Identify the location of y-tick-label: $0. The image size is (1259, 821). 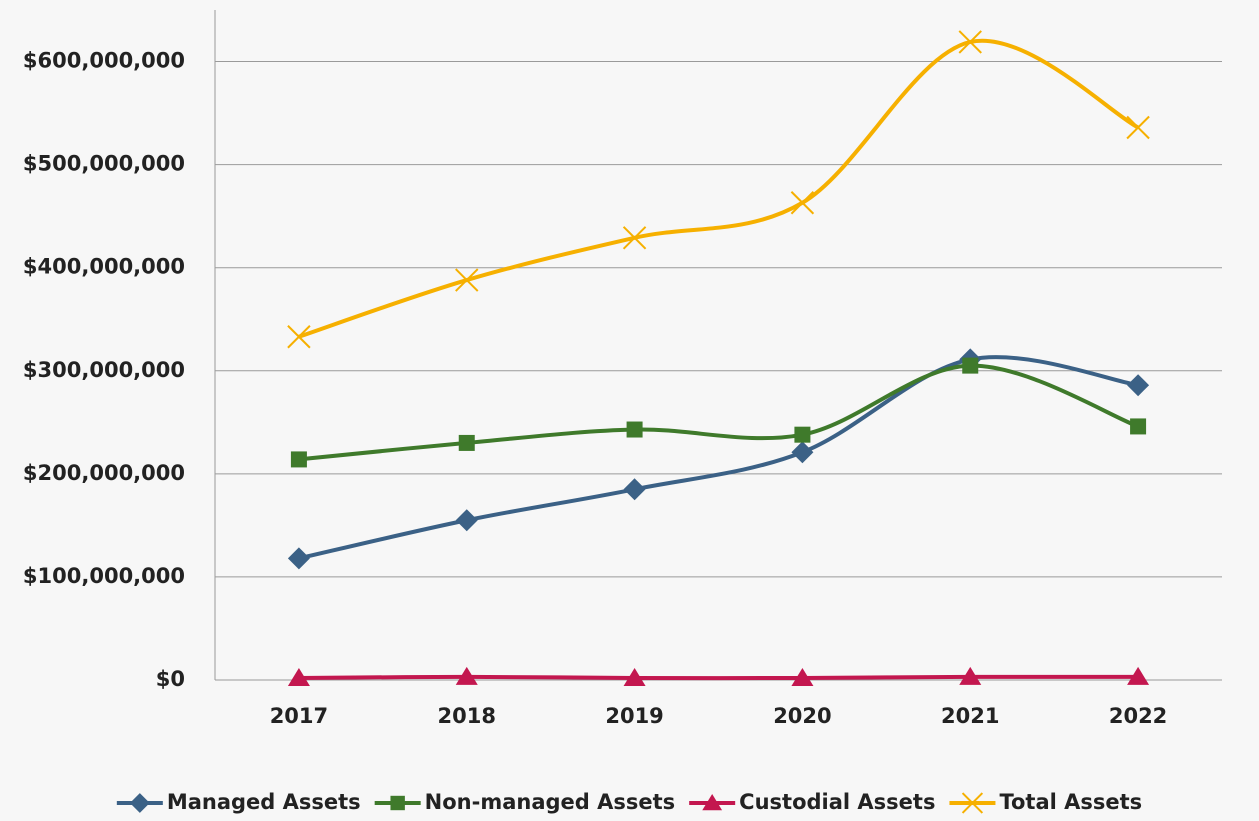
(170, 679).